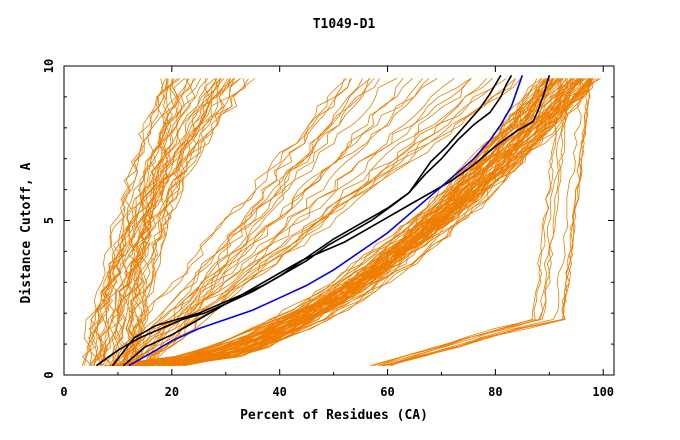 This screenshot has width=680, height=440. Describe the element at coordinates (387, 392) in the screenshot. I see `x-tick-label: 60` at that location.